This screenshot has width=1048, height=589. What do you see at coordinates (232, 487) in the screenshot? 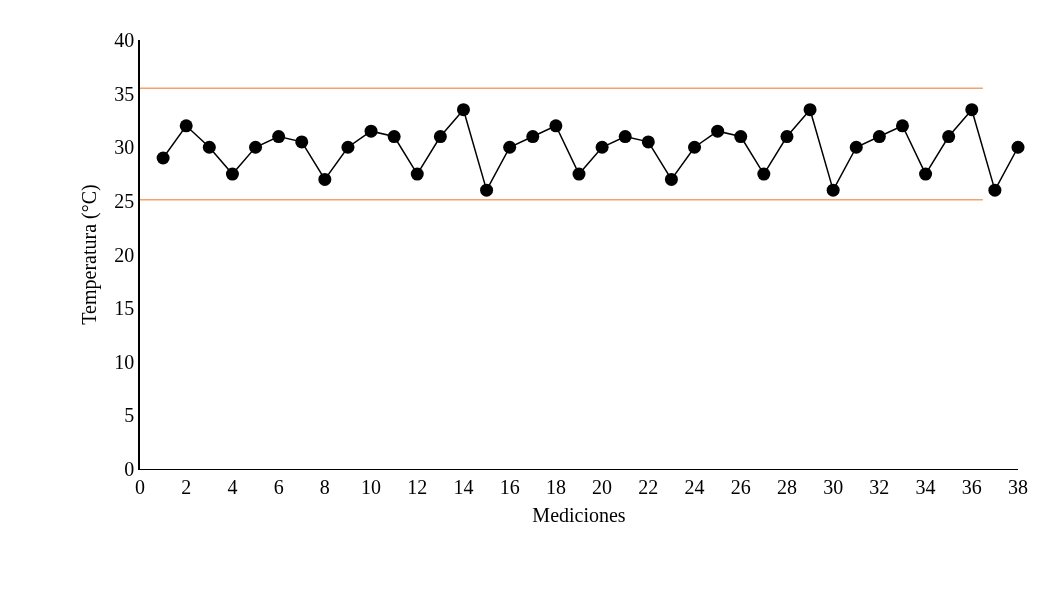
I see `x-tick-label: 4` at bounding box center [232, 487].